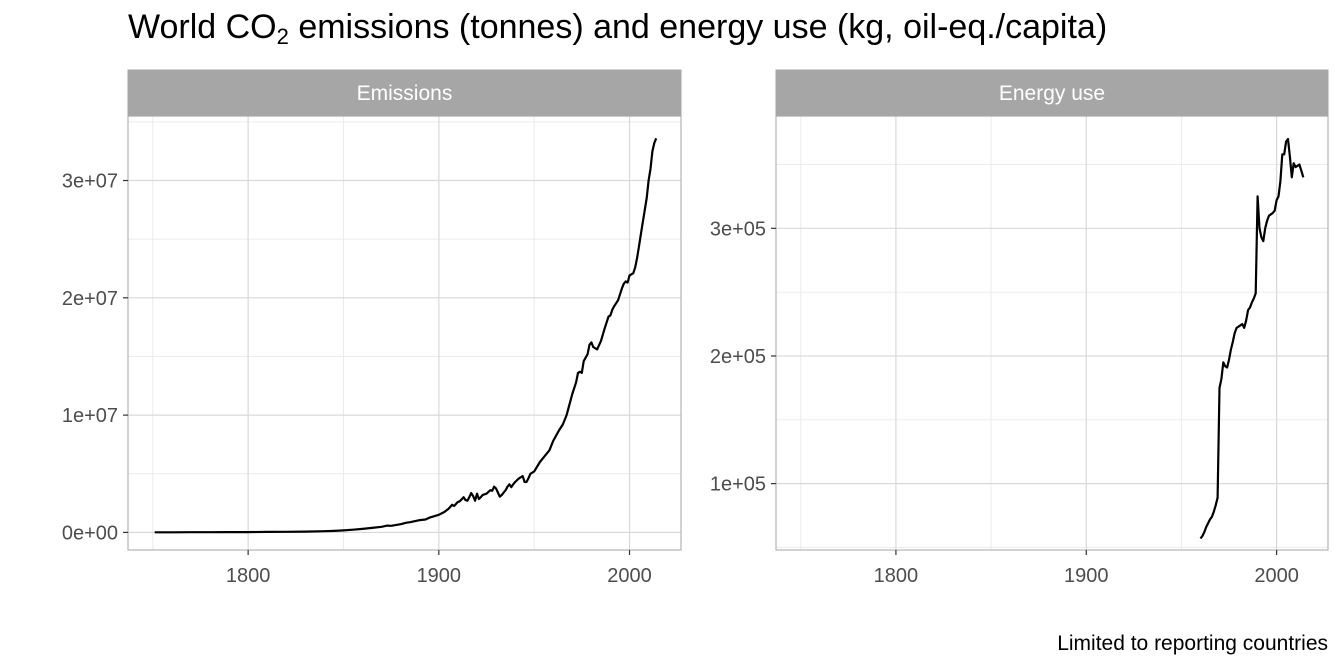 The height and width of the screenshot is (672, 1344). What do you see at coordinates (90, 299) in the screenshot?
I see `emissions-y-tick-label: 2e+07` at bounding box center [90, 299].